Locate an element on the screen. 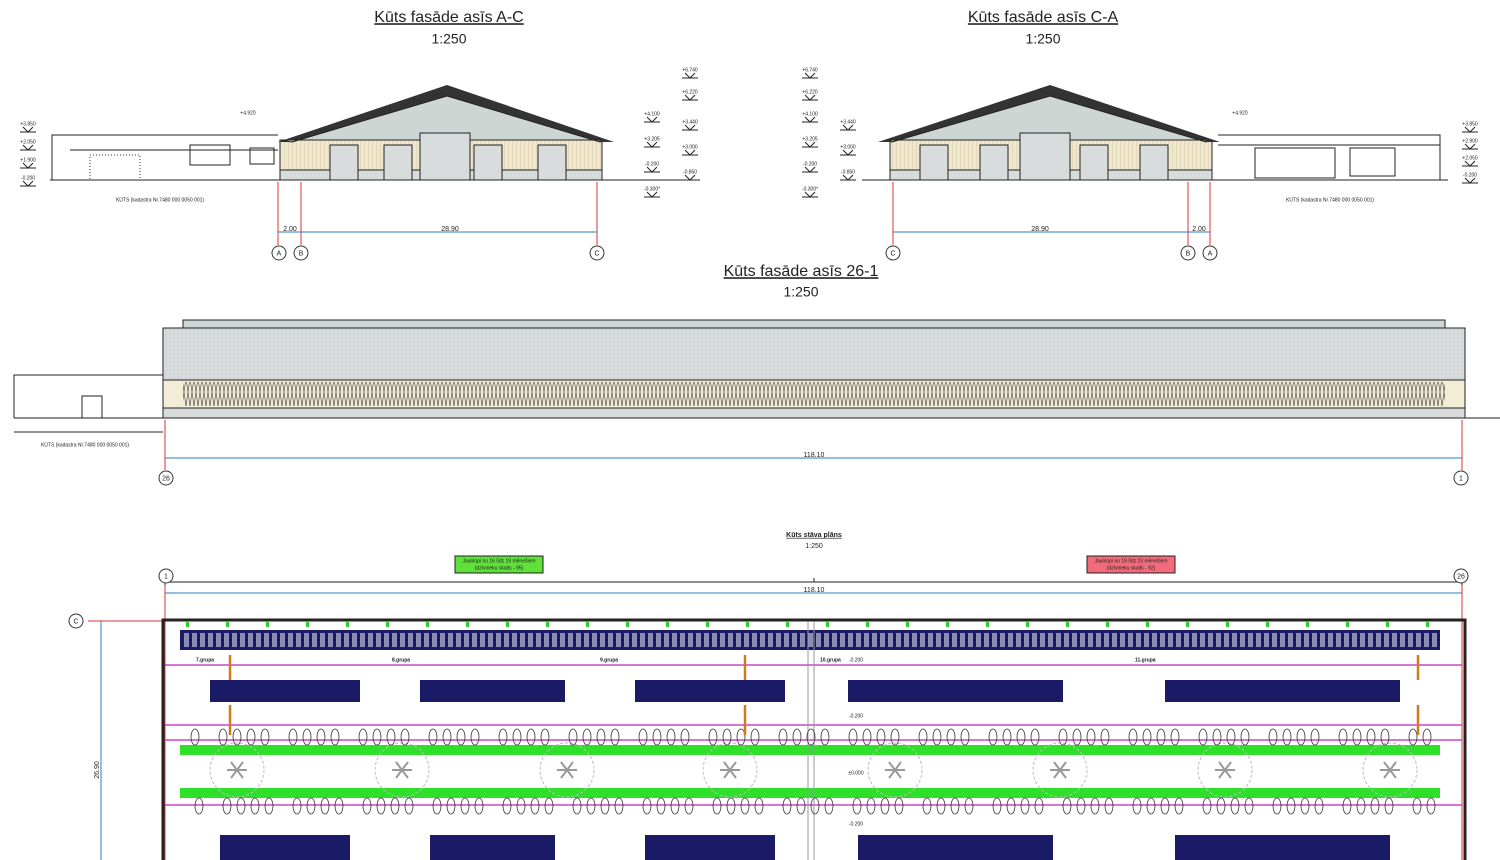  fan-blades is located at coordinates (1225, 770).